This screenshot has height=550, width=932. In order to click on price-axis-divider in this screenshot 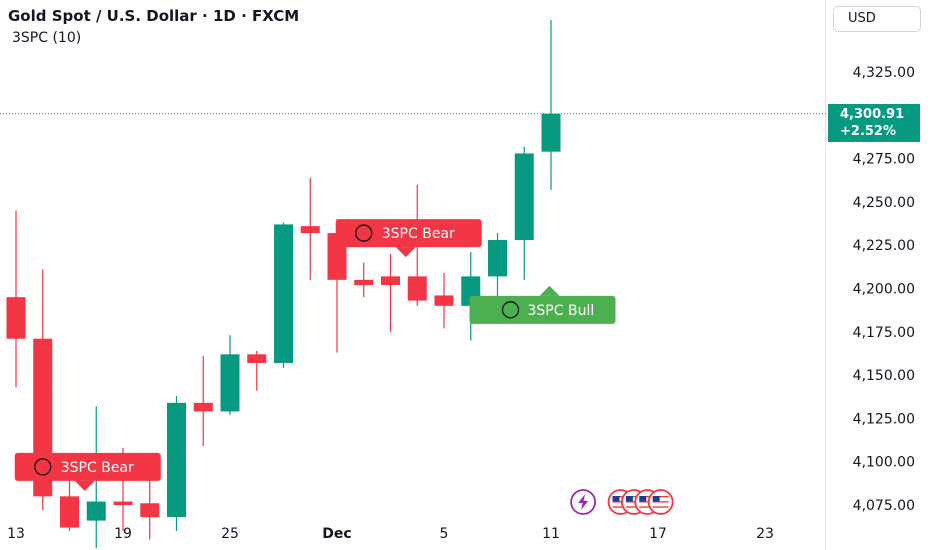, I will do `click(825, 275)`.